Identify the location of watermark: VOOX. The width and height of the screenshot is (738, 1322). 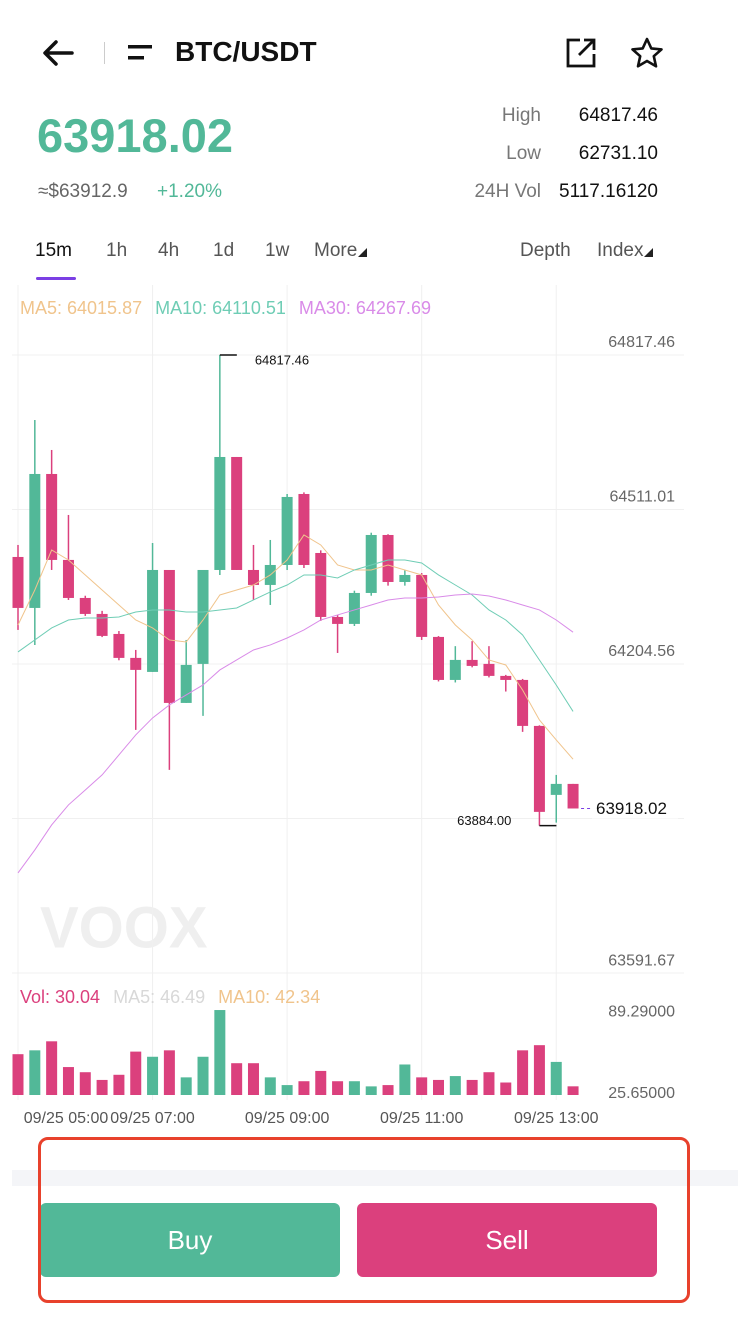
(124, 927).